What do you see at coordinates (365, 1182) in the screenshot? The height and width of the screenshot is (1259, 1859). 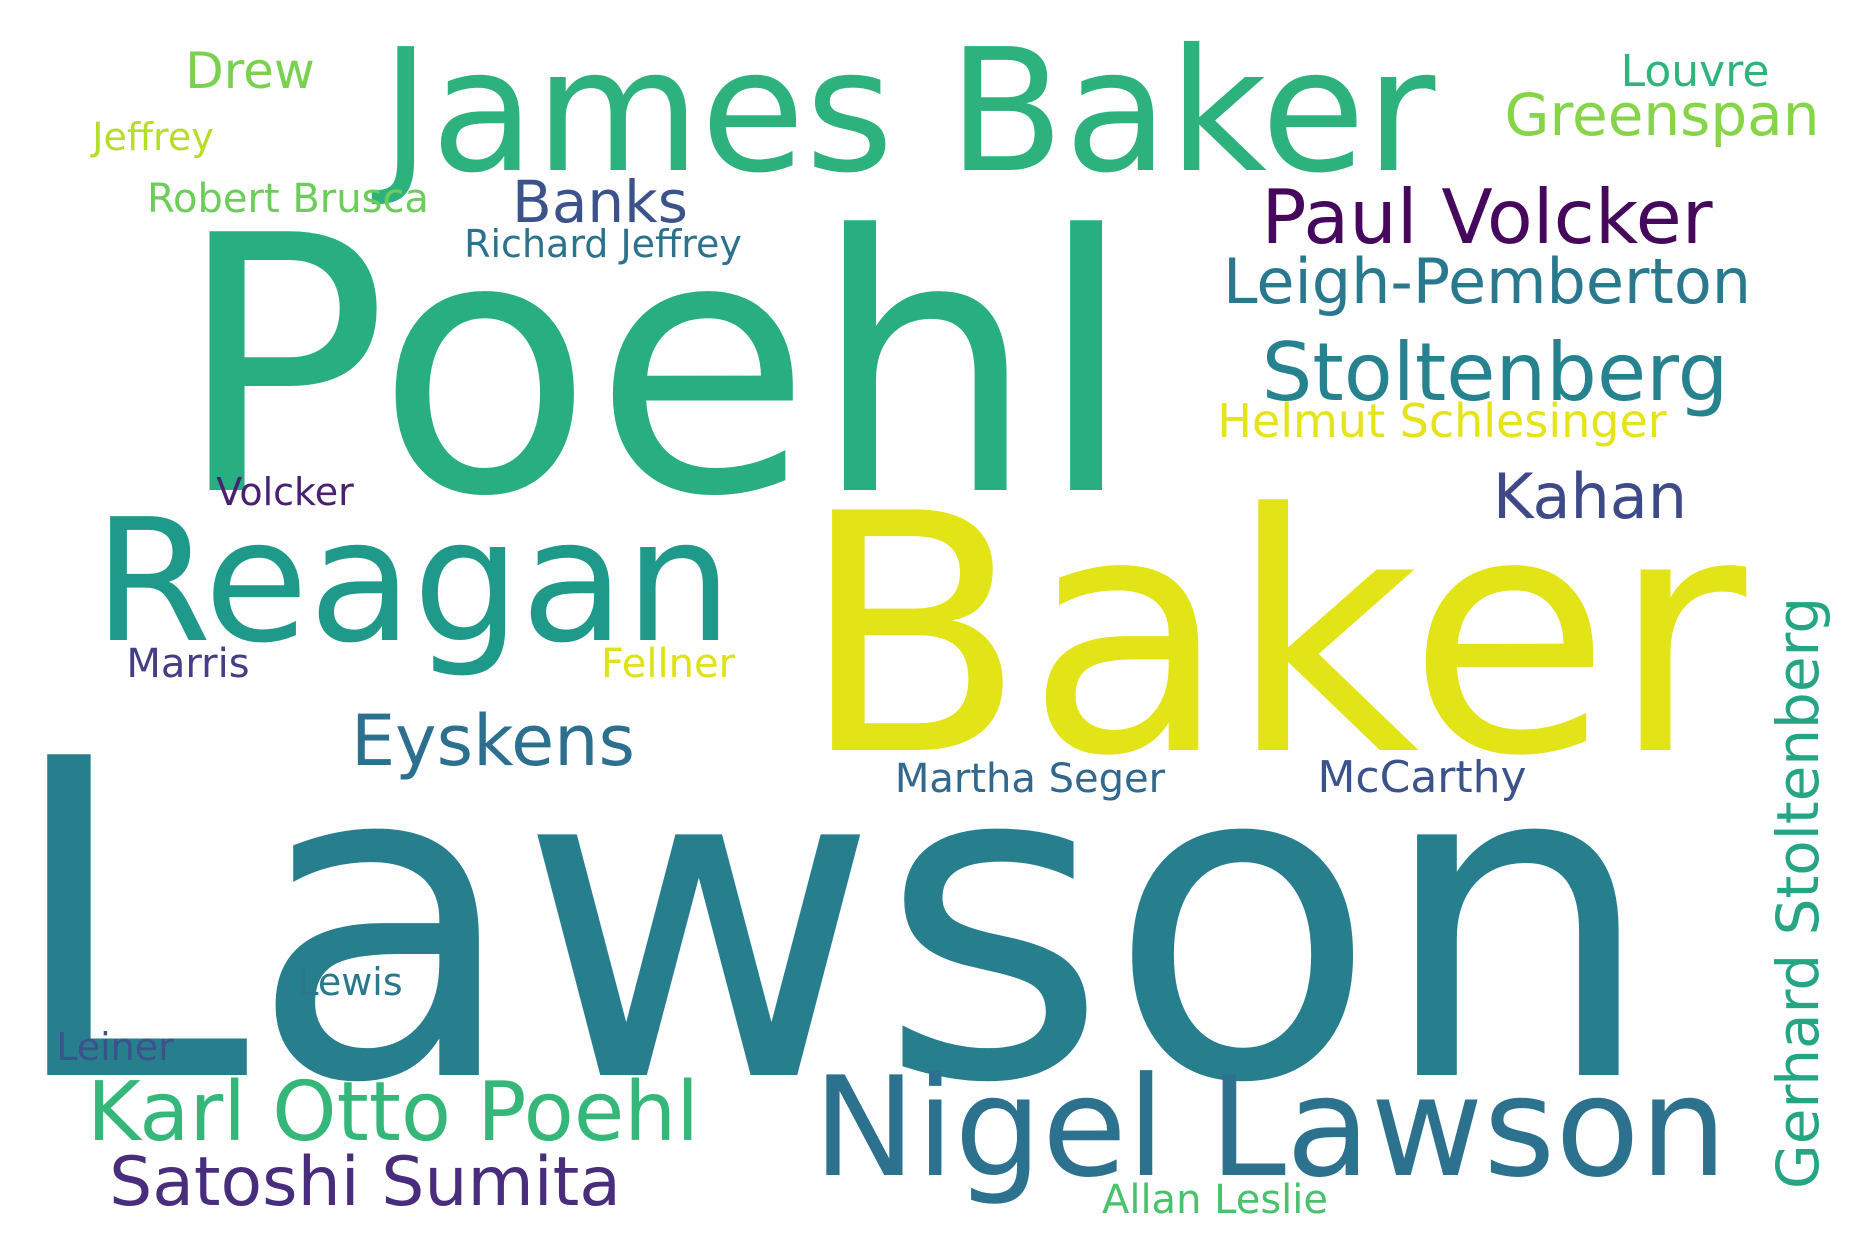 I see `word-satoshi-sumita: Satoshi Sumita` at bounding box center [365, 1182].